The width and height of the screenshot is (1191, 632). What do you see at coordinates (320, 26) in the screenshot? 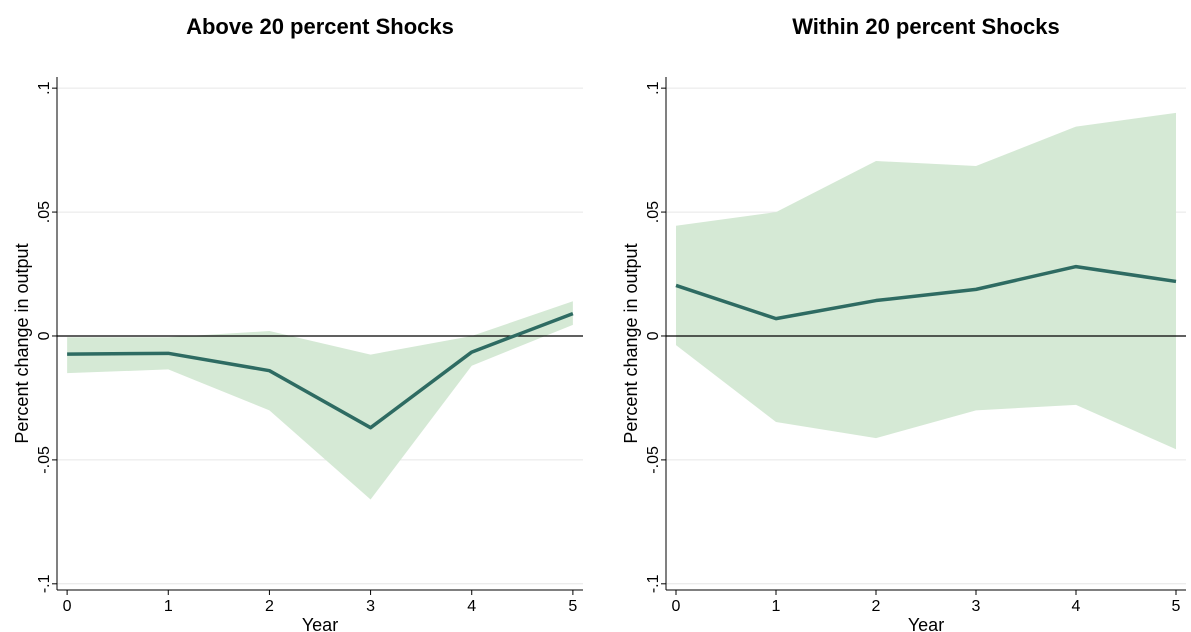
I see `chart-title: Above 20 percent Shocks` at bounding box center [320, 26].